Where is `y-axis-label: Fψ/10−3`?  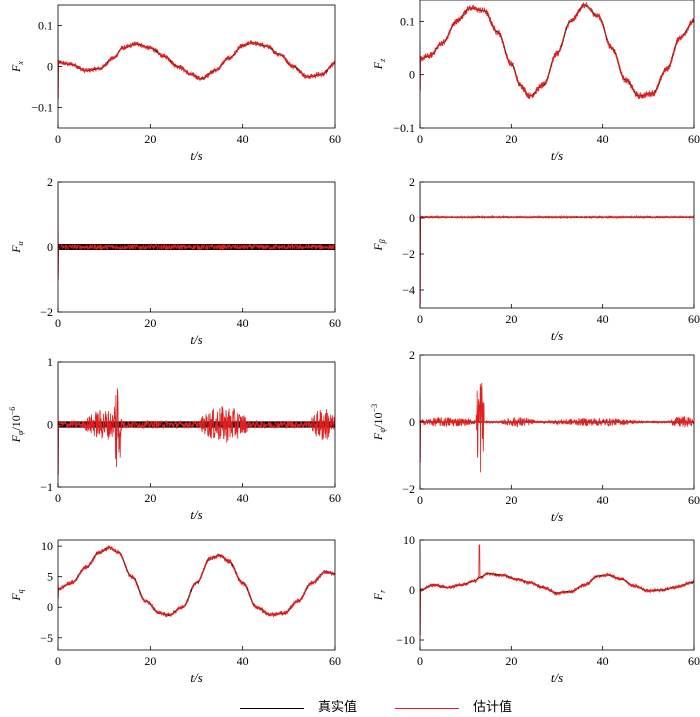 y-axis-label: Fψ/10−3 is located at coordinates (378, 422).